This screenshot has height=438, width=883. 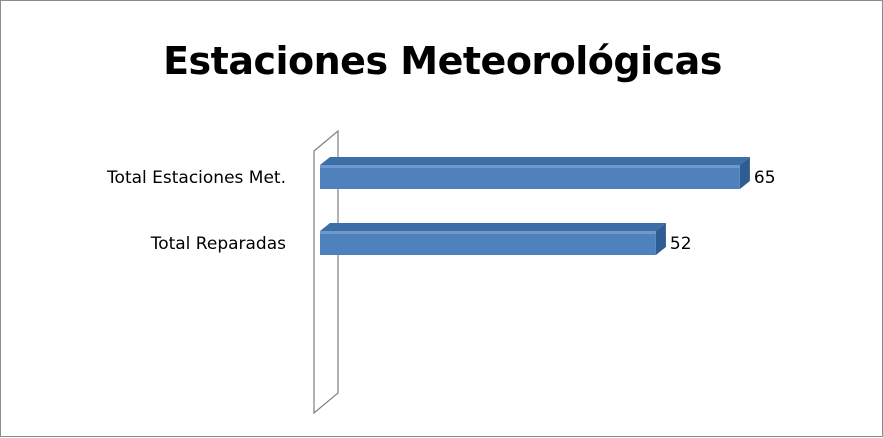 I want to click on data-label-total-estaciones: 65, so click(x=764, y=178).